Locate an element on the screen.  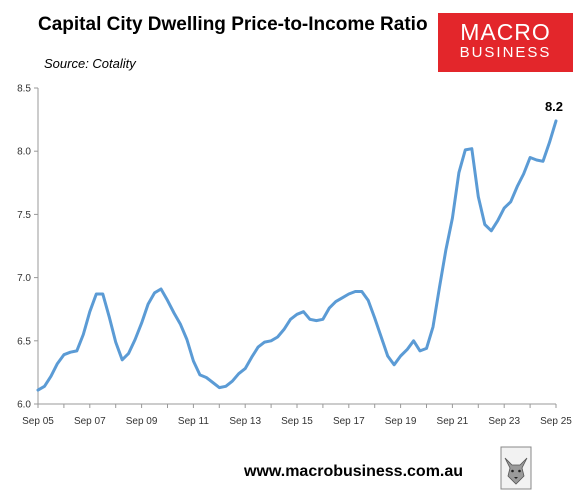
x-tick-label: Sep 05 is located at coordinates (38, 421).